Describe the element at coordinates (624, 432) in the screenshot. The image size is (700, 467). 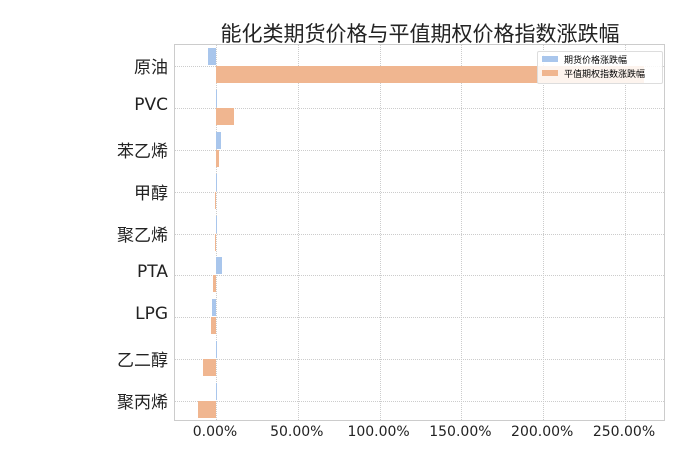
I see `x-tick-label: 250.00%` at that location.